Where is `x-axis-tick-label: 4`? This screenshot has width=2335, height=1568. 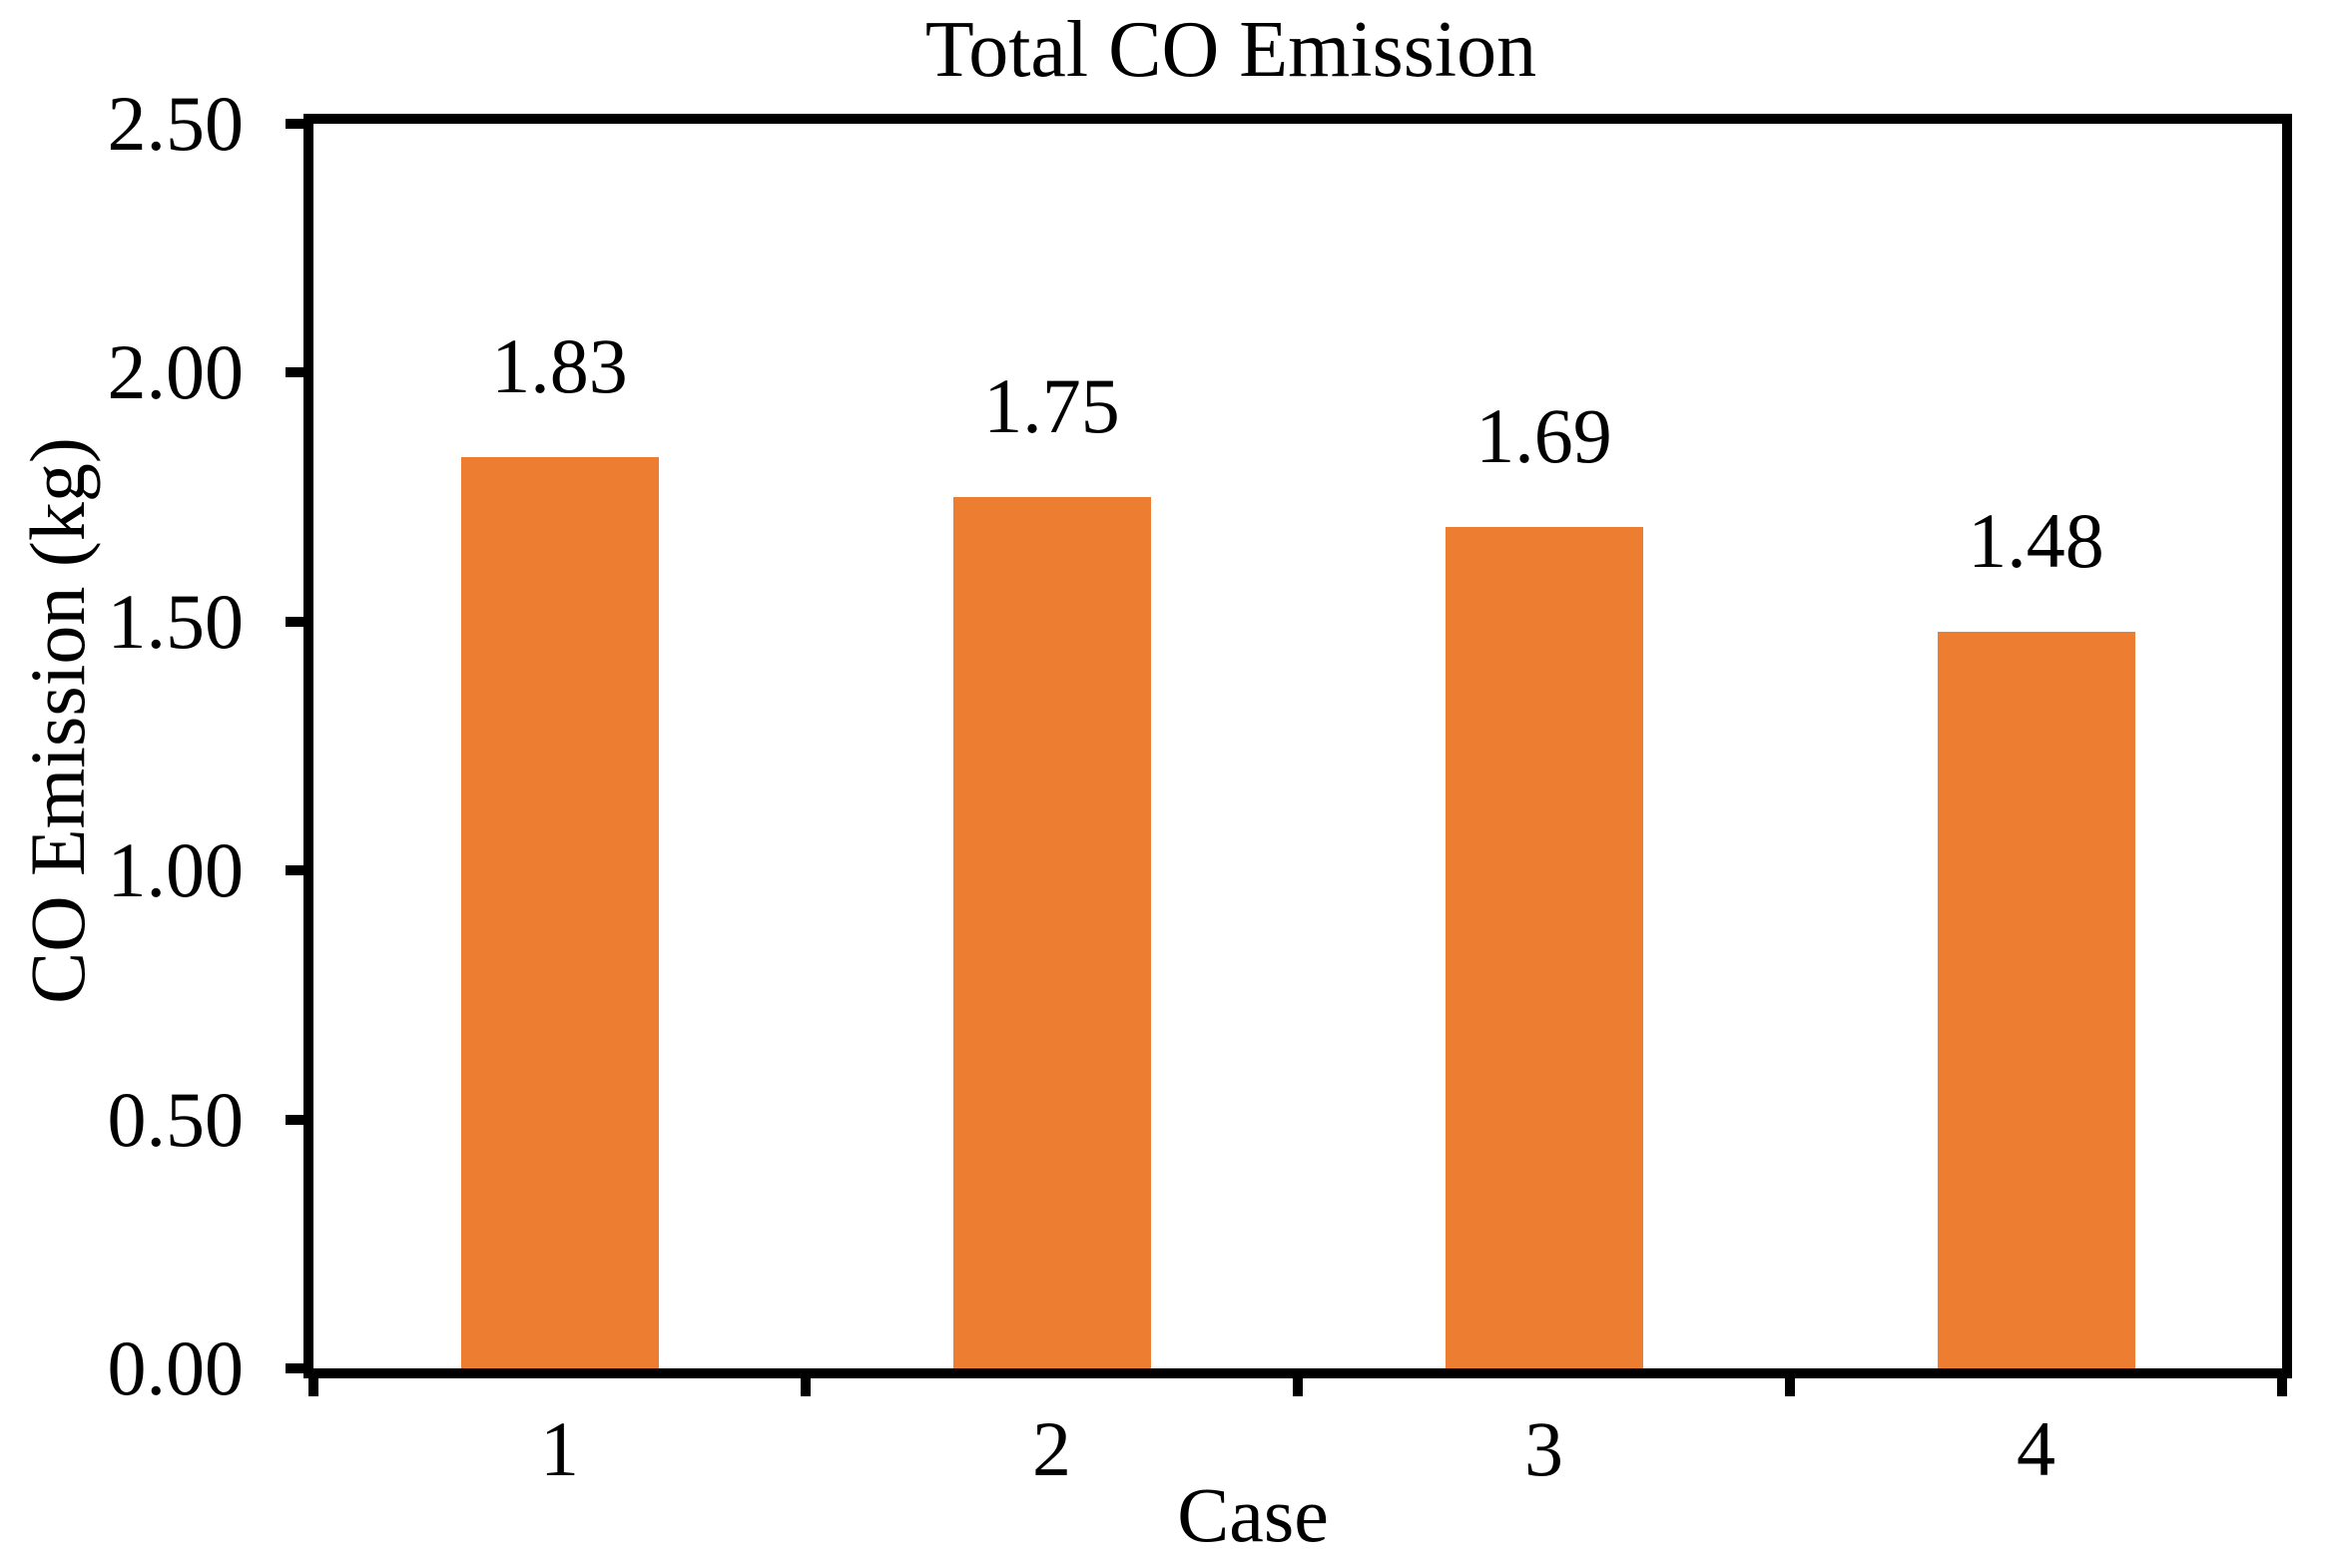 x-axis-tick-label: 4 is located at coordinates (2036, 1448).